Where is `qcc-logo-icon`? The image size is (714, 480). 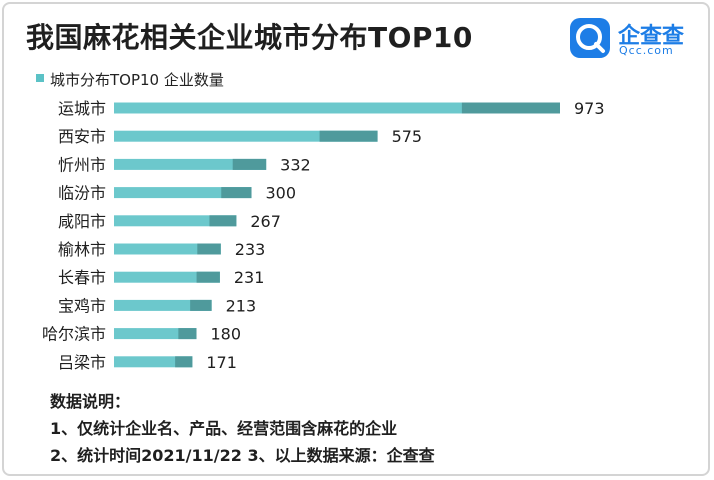
qcc-logo-icon is located at coordinates (590, 38).